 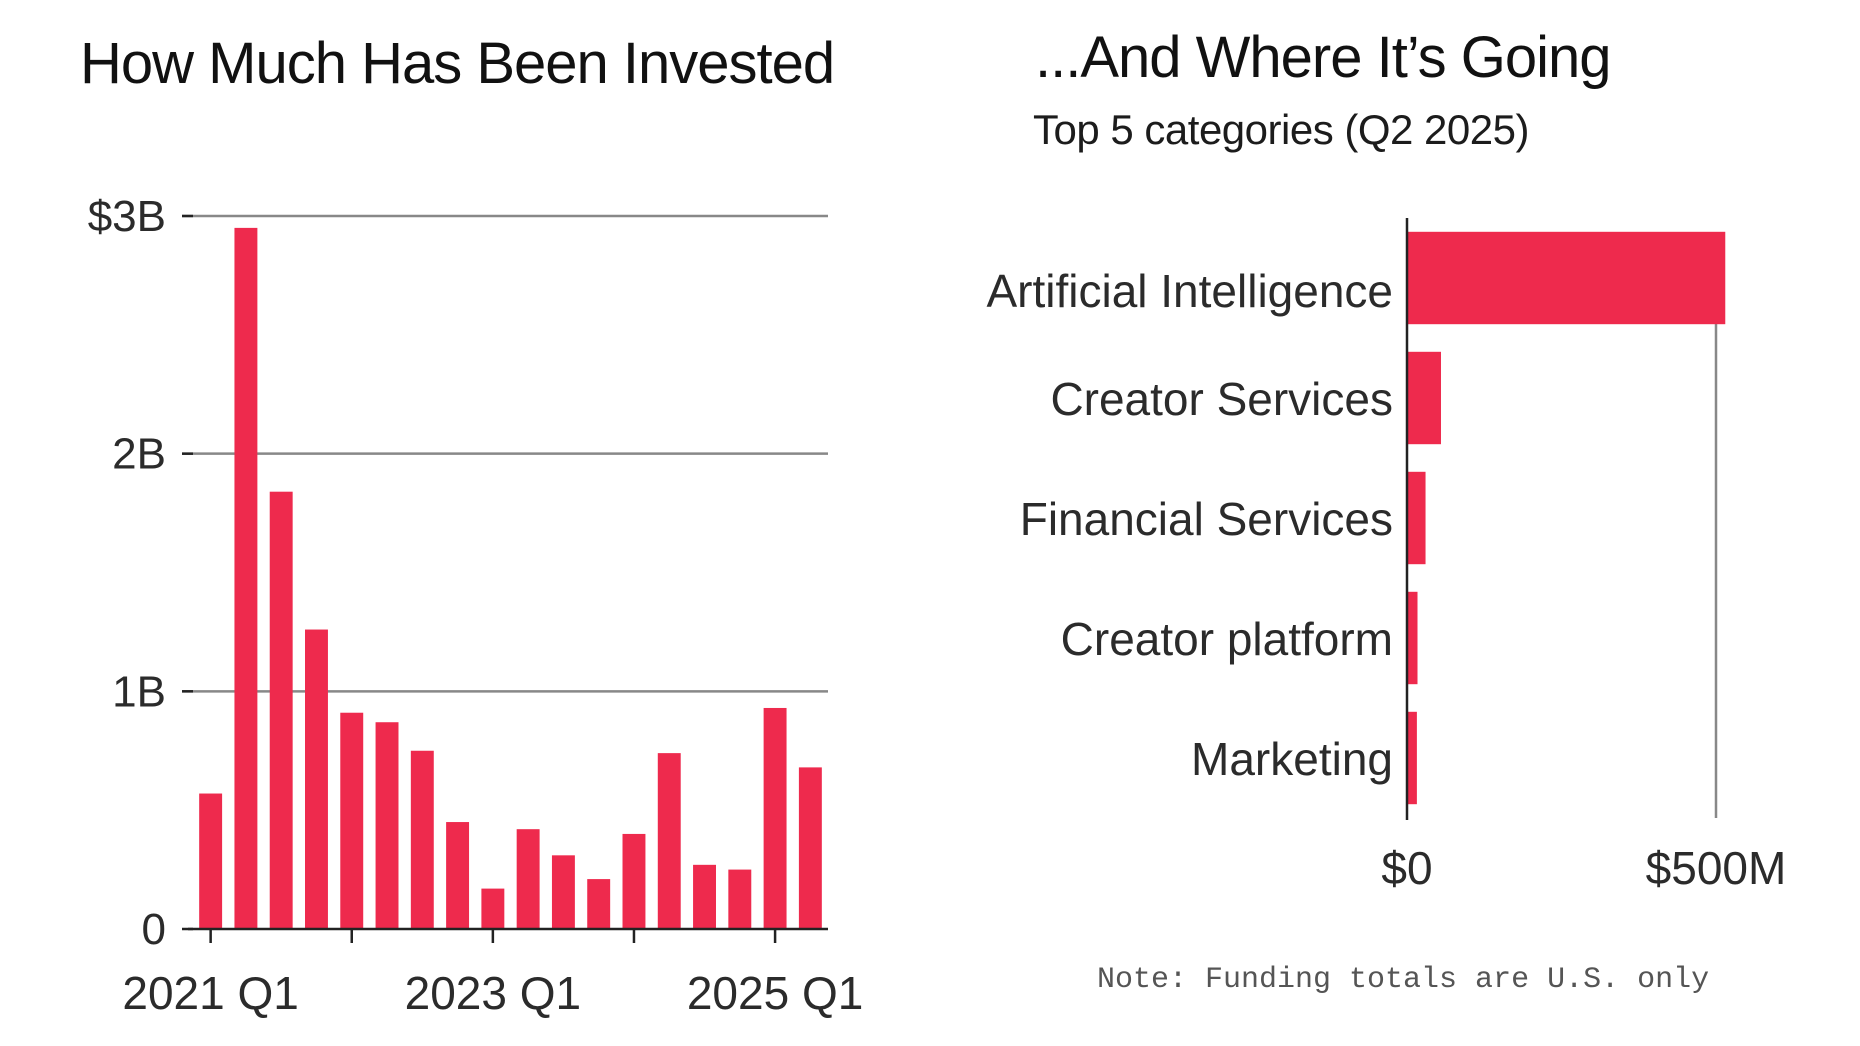 I want to click on right-x-tick-label: $0, so click(x=1406, y=868).